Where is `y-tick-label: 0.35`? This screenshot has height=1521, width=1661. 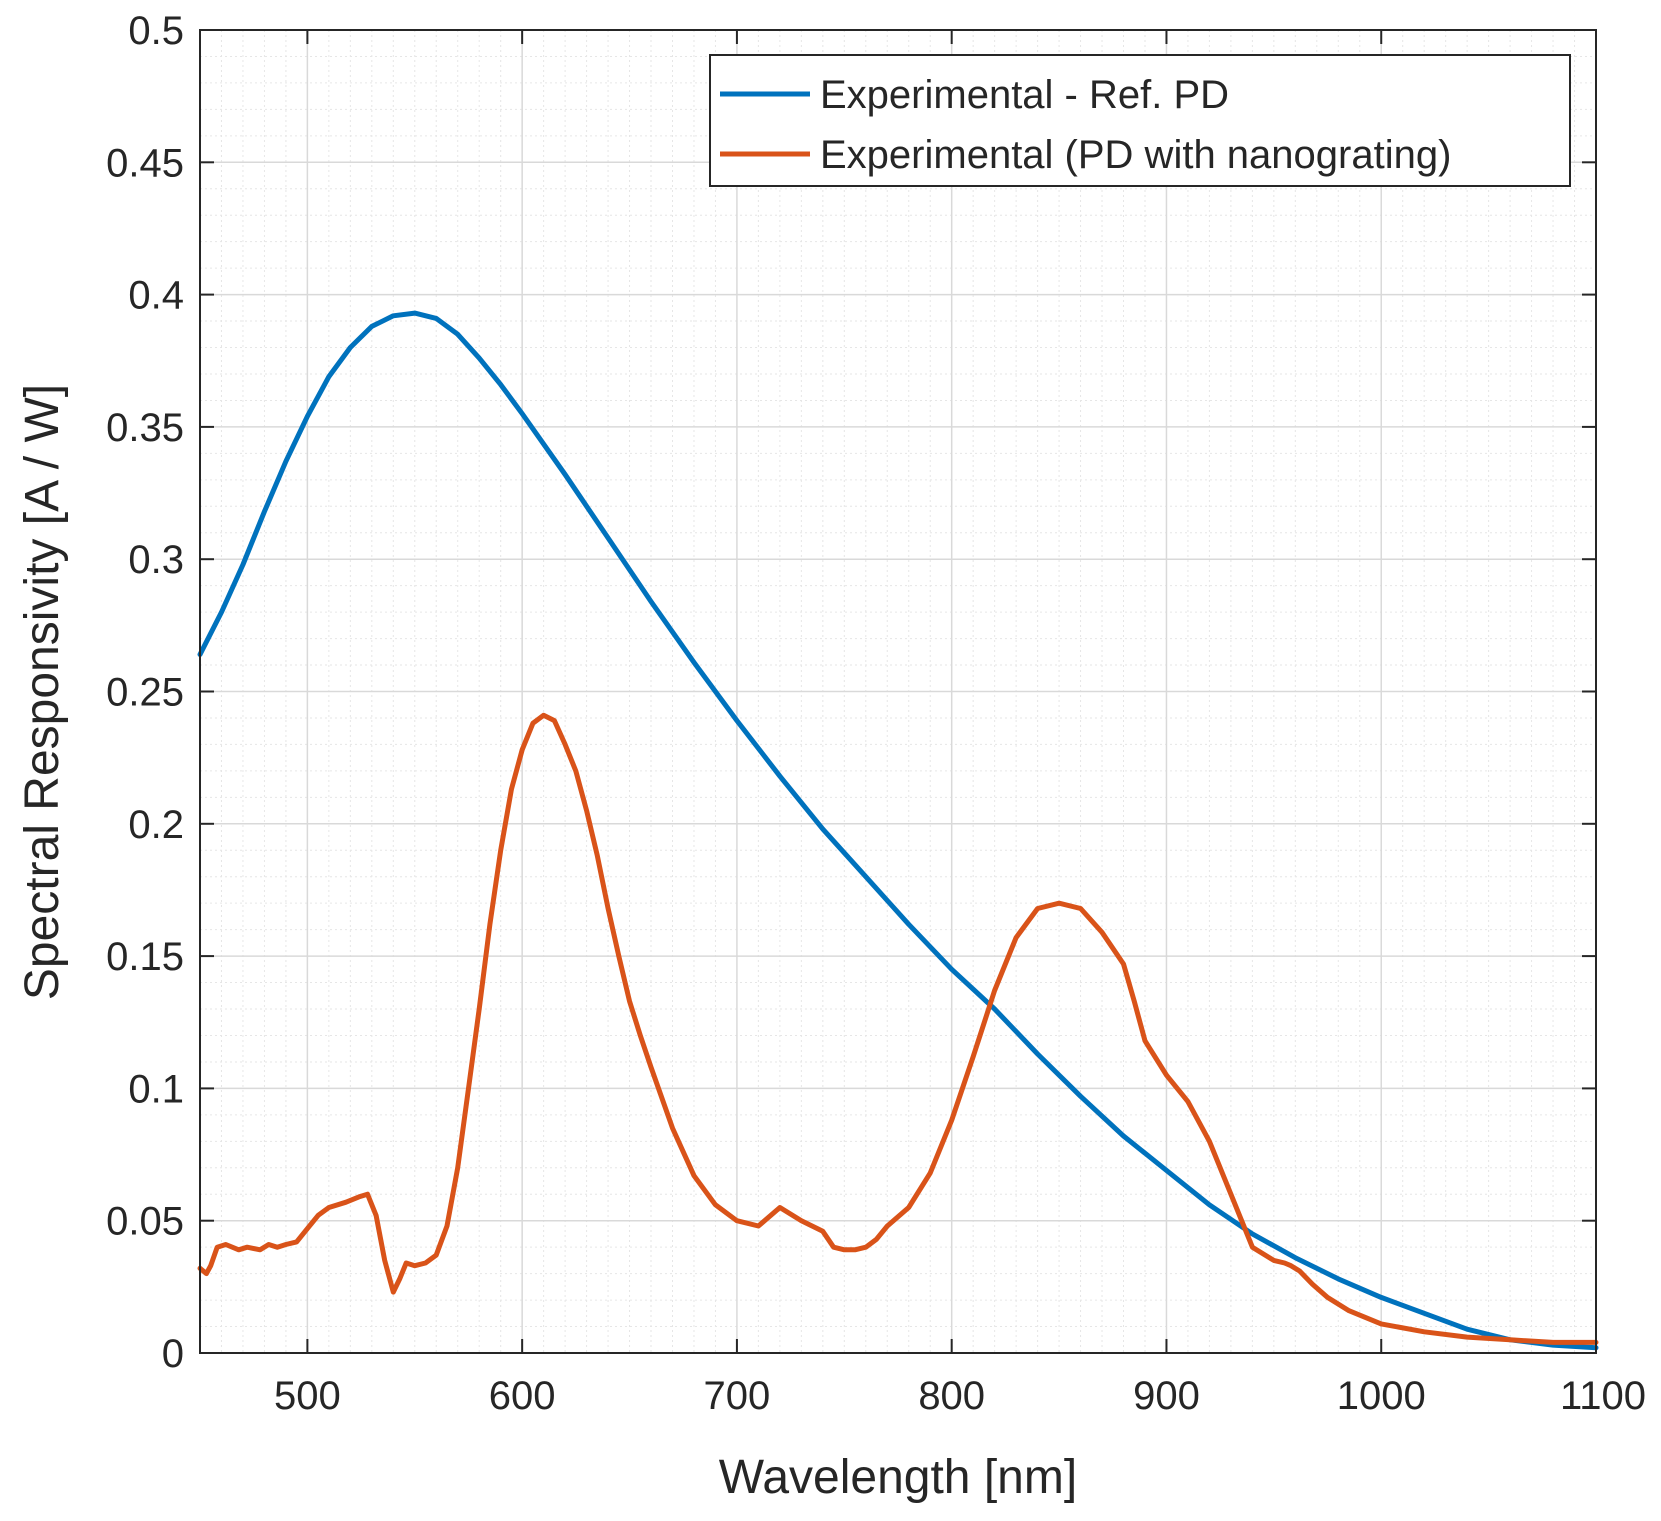
y-tick-label: 0.35 is located at coordinates (145, 428).